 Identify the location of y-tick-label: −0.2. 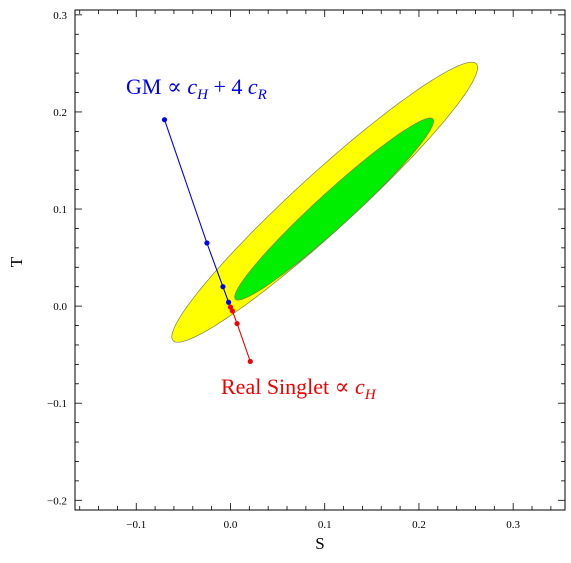
(57, 501).